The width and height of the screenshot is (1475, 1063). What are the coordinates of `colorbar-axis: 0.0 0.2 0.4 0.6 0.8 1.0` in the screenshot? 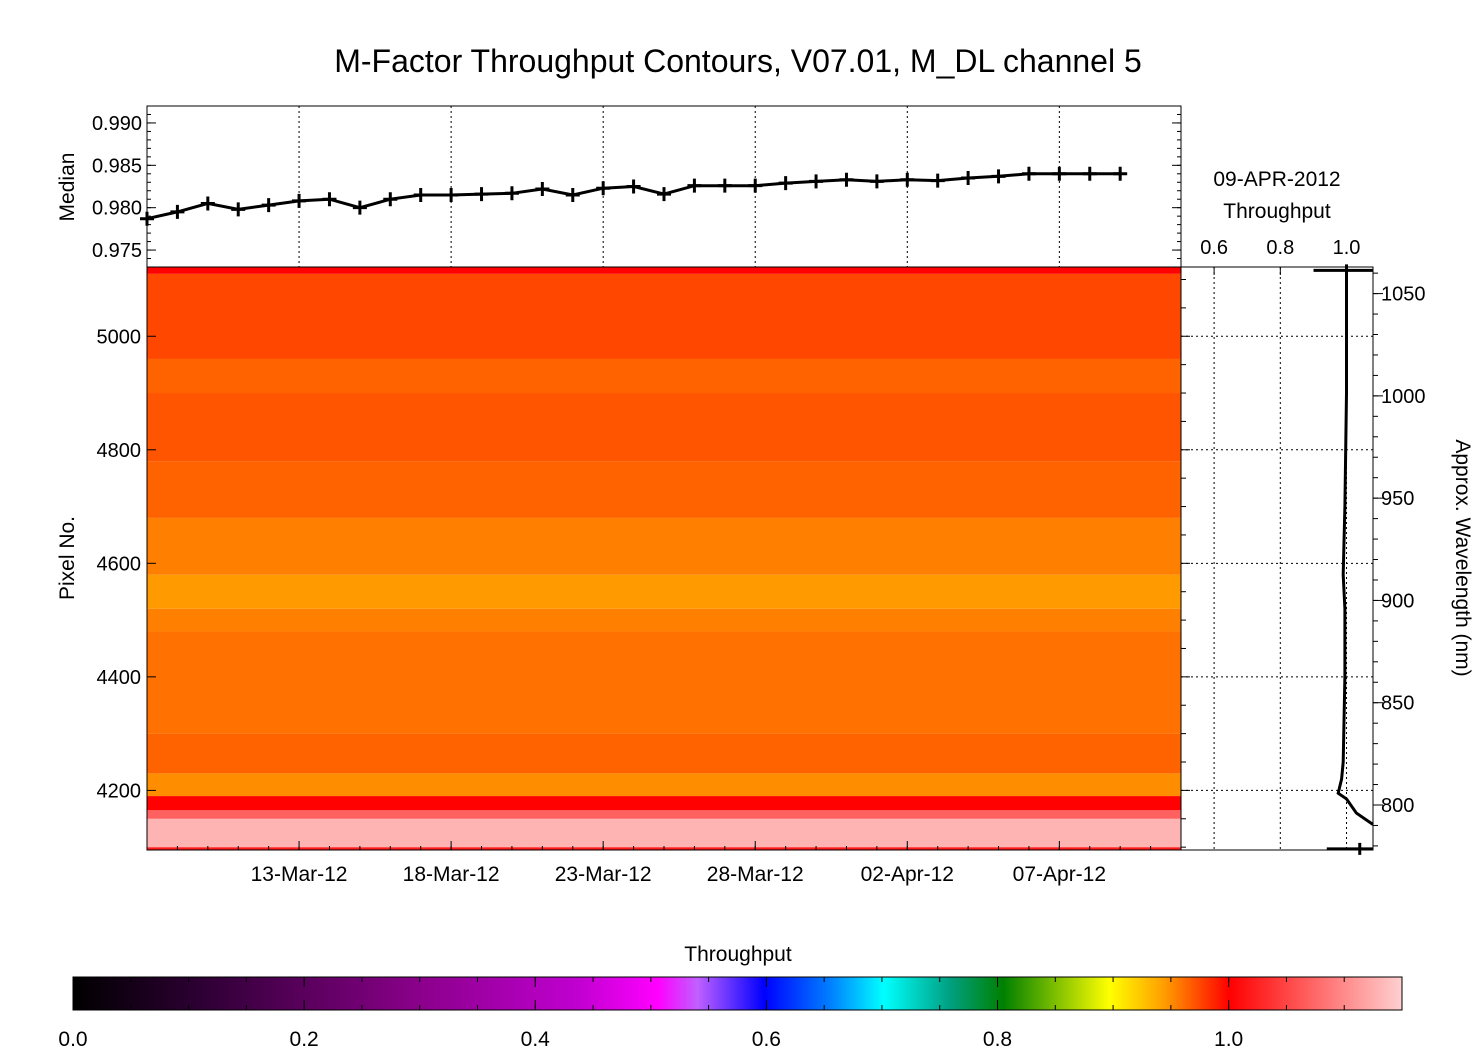 It's located at (701, 1014).